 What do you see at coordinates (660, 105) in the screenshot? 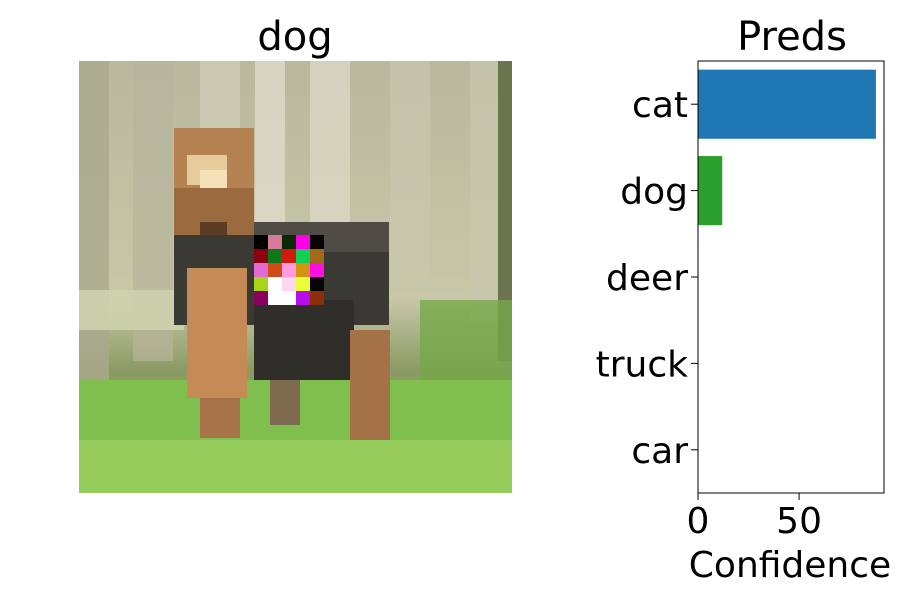
I see `ytick-label-cat: cat` at bounding box center [660, 105].